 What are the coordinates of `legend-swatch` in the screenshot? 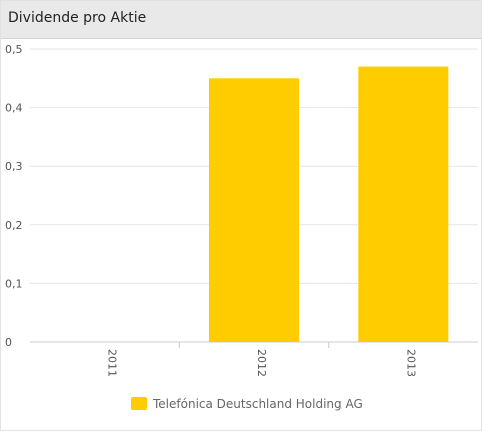 It's located at (139, 403).